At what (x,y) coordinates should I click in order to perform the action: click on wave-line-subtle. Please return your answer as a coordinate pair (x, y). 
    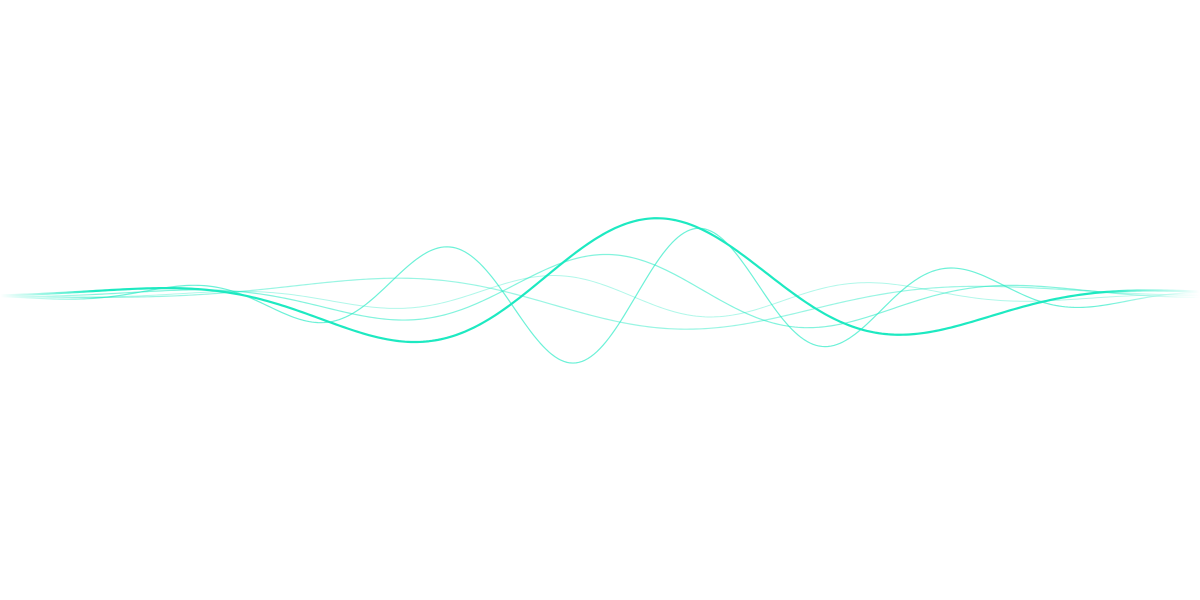
    Looking at the image, I should click on (600, 296).